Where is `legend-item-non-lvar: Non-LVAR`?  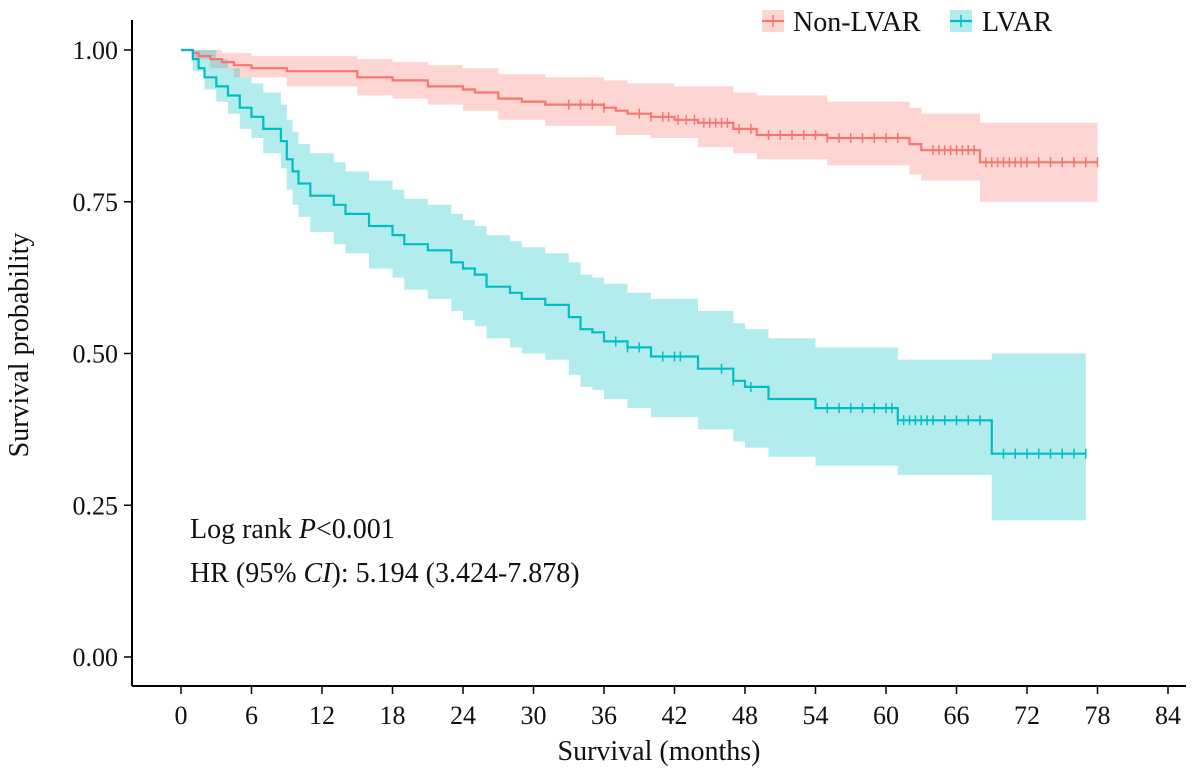 legend-item-non-lvar: Non-LVAR is located at coordinates (841, 22).